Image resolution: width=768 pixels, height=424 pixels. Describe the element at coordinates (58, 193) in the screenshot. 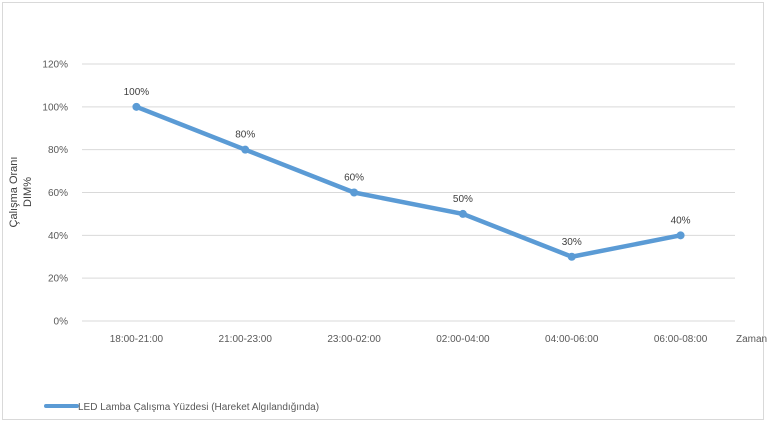

I see `y-tick-label: 60%` at that location.